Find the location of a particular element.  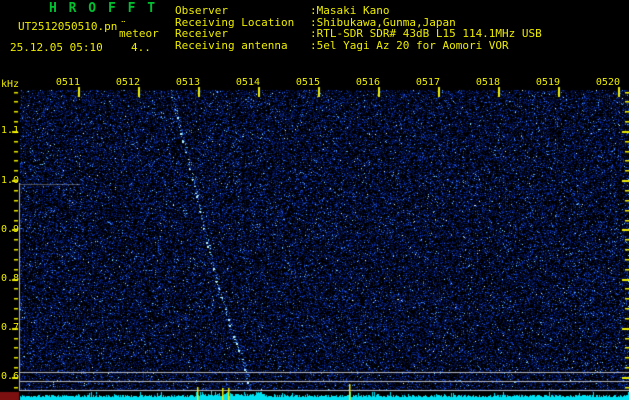

freq-tick-label: 0.9 is located at coordinates (9, 229).